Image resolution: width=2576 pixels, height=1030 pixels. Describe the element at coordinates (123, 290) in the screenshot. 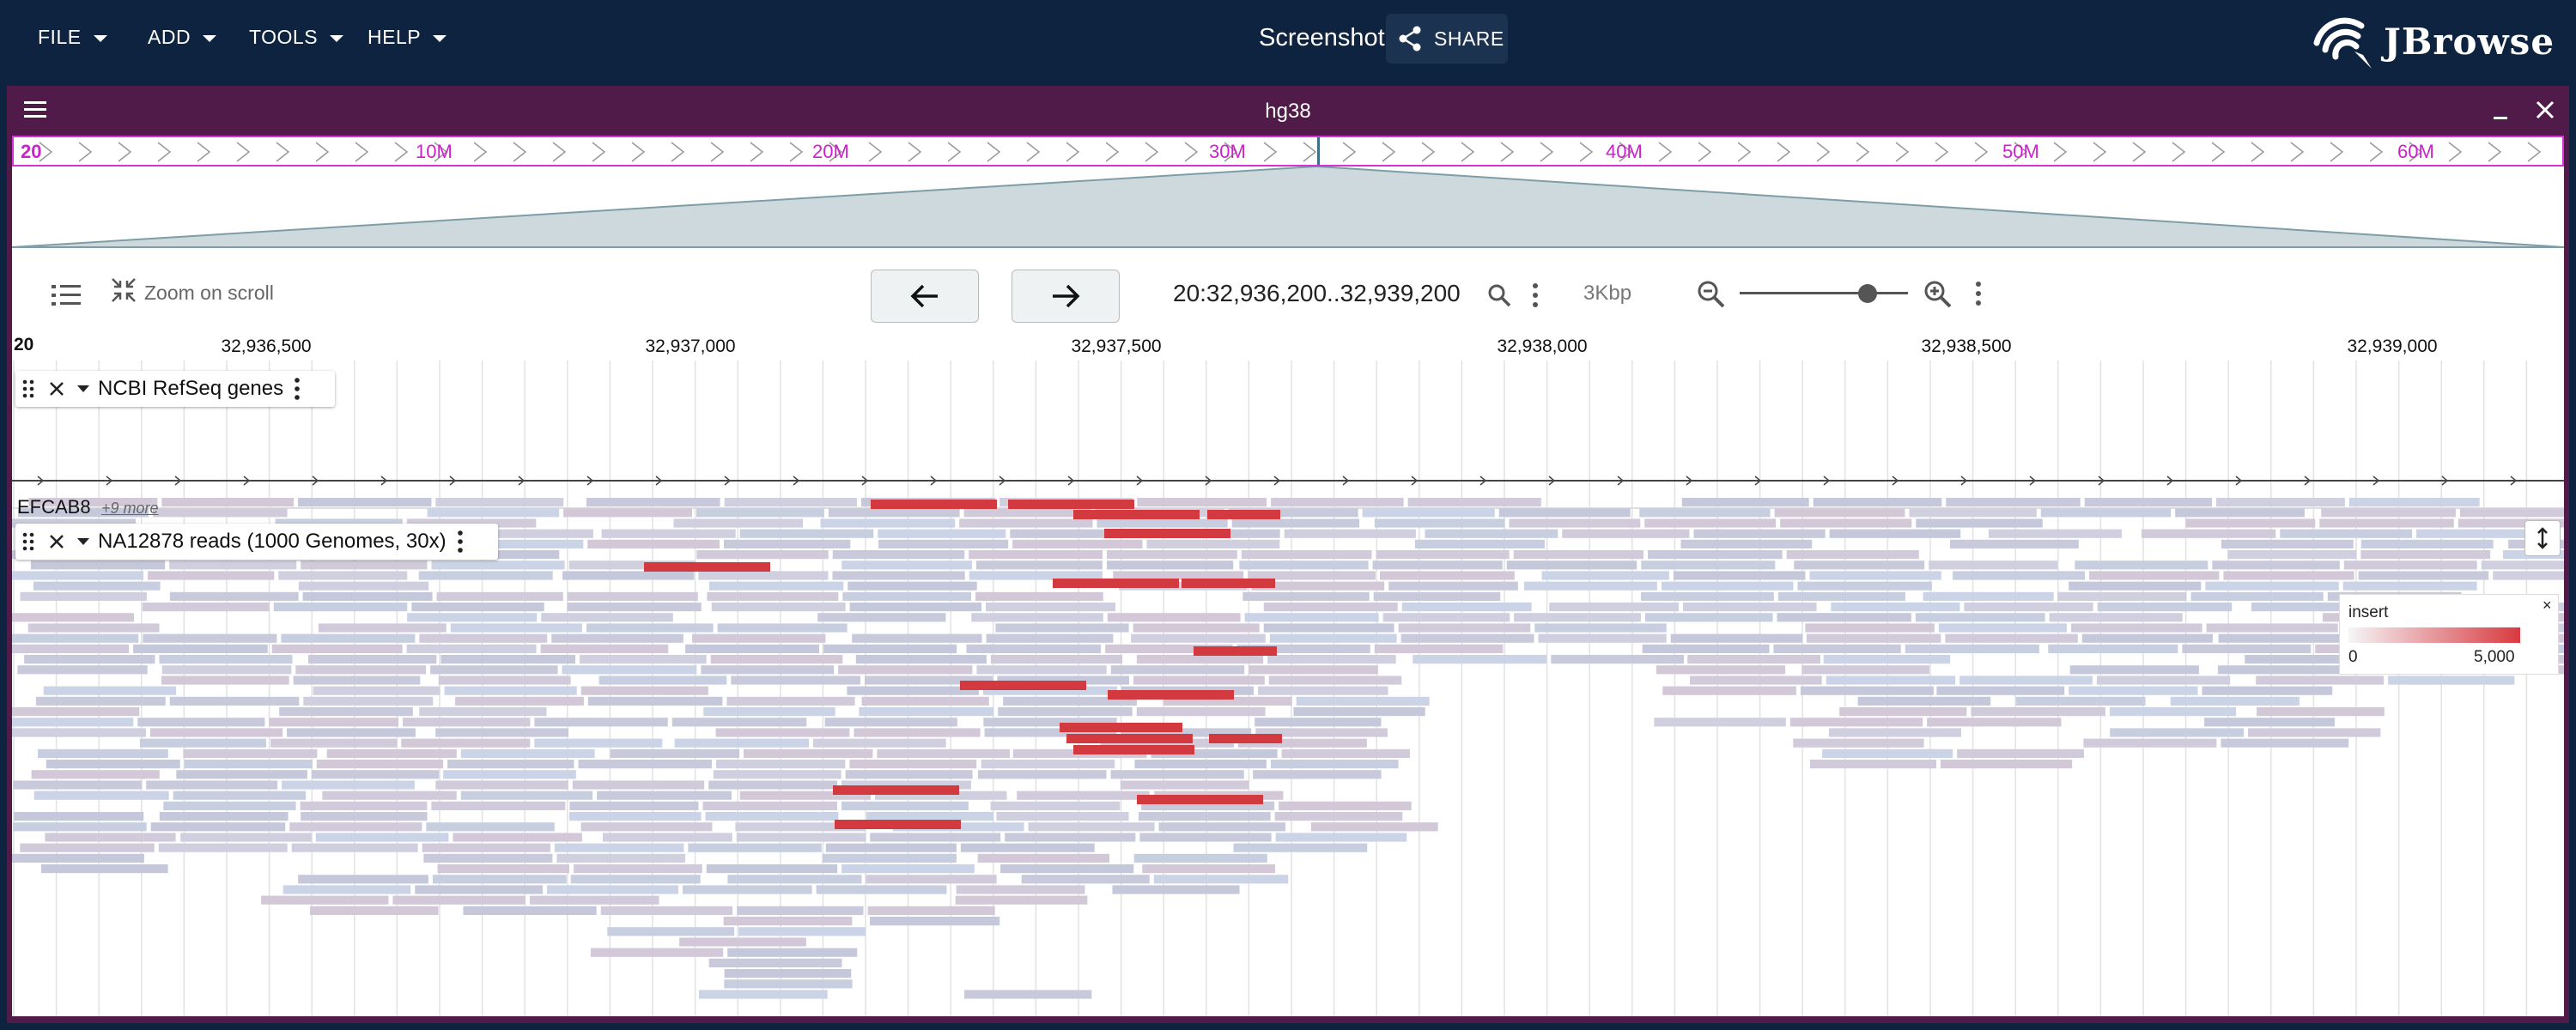

I see `zoom-on-scroll-icon` at that location.